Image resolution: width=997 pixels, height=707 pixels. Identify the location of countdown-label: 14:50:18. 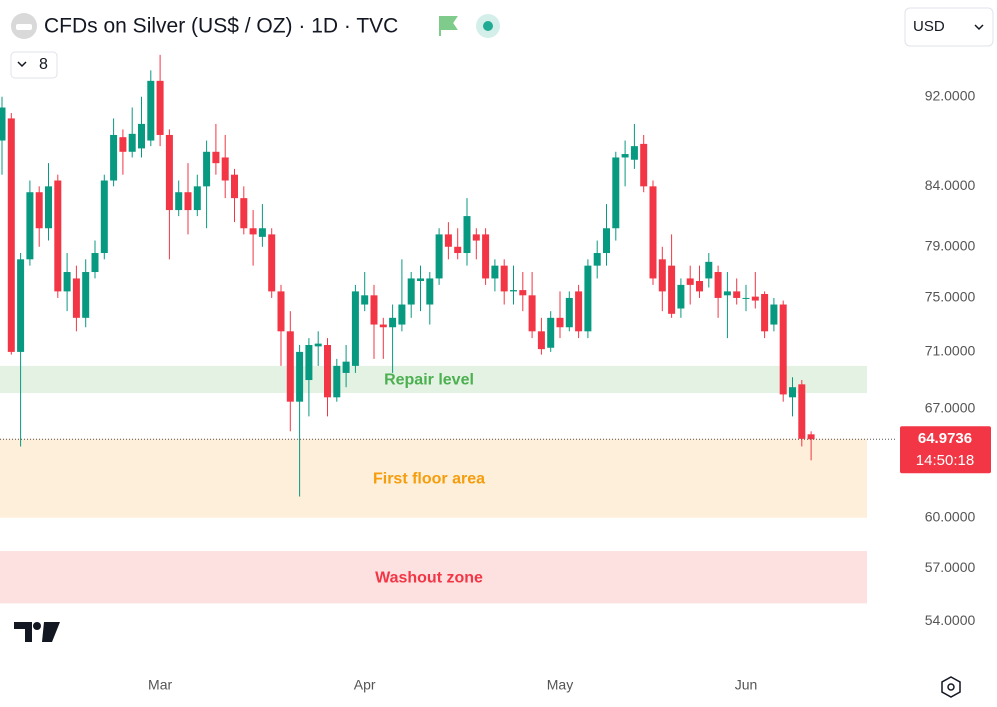
(945, 460).